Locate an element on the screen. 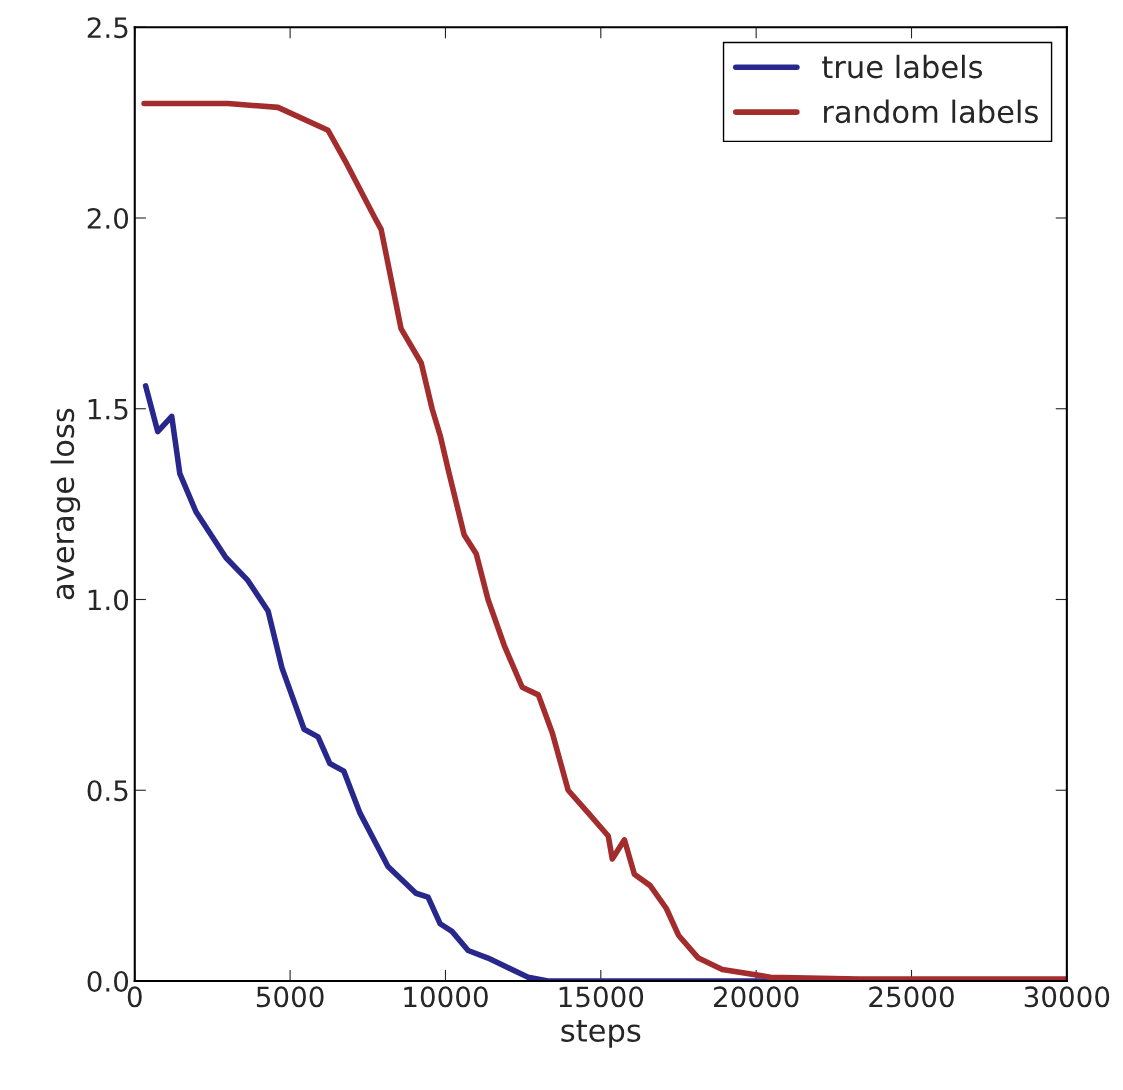 The height and width of the screenshot is (1090, 1123). y-tick-label: 1.5 is located at coordinates (108, 409).